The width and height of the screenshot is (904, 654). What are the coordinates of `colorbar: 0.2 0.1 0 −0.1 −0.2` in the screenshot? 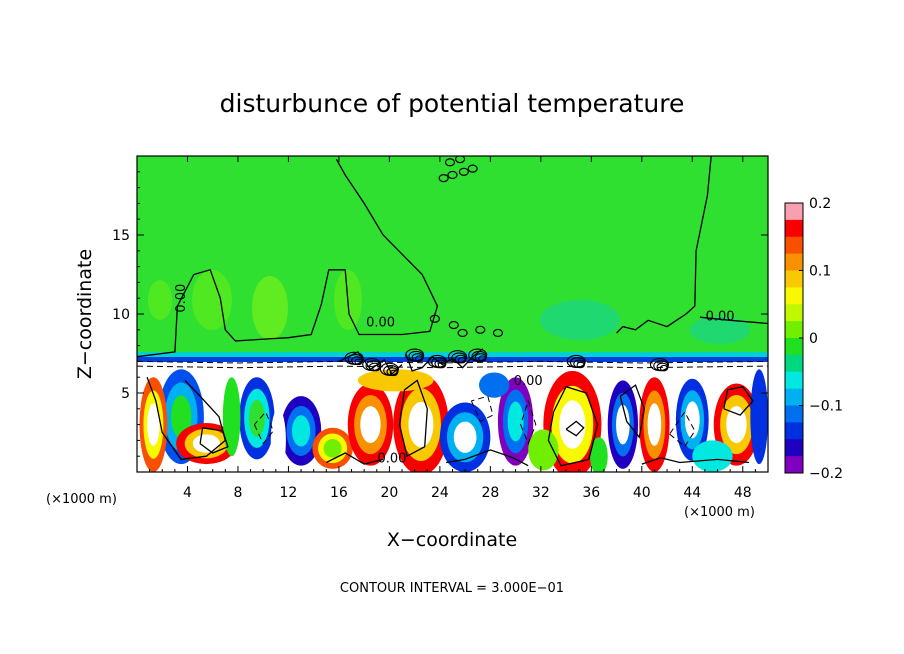 It's located at (813, 339).